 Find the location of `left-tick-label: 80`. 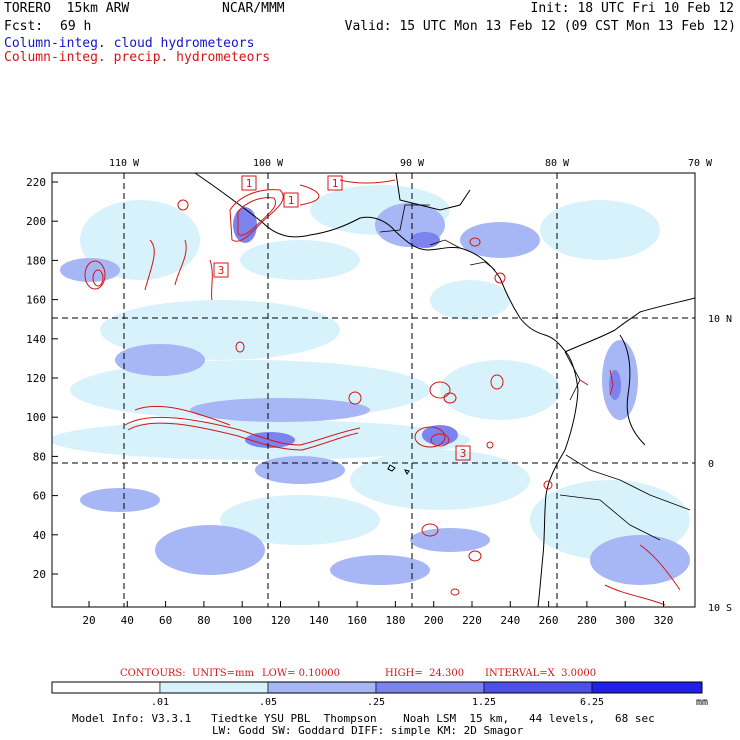

left-tick-label: 80 is located at coordinates (39, 456).